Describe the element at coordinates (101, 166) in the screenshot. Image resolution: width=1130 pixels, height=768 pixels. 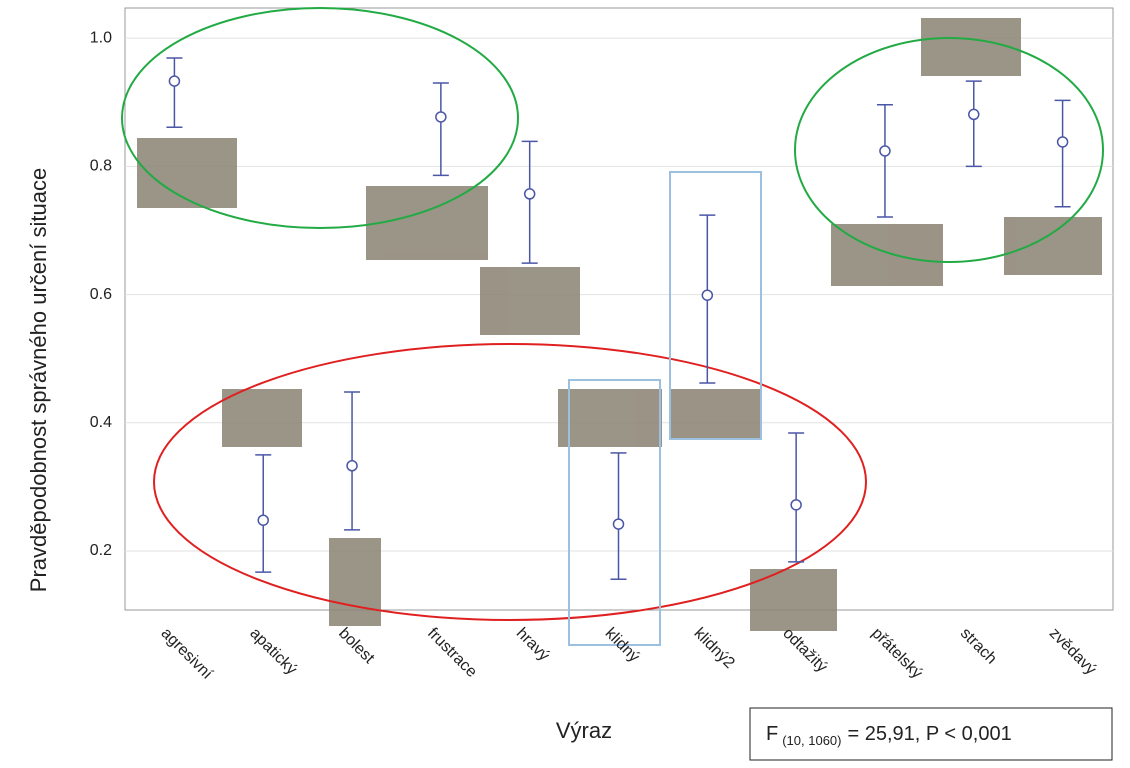
I see `y-tick-label: 0.8` at that location.